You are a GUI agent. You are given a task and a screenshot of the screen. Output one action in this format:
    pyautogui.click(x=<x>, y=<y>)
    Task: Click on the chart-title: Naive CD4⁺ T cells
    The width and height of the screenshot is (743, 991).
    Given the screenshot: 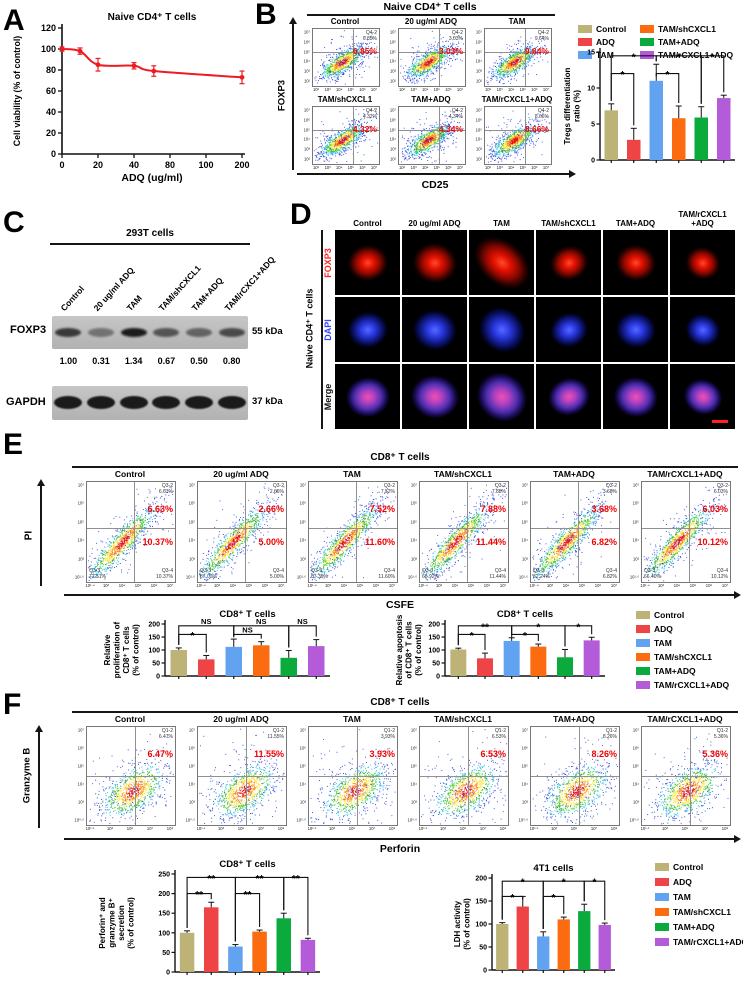 What is the action you would take?
    pyautogui.click(x=152, y=17)
    